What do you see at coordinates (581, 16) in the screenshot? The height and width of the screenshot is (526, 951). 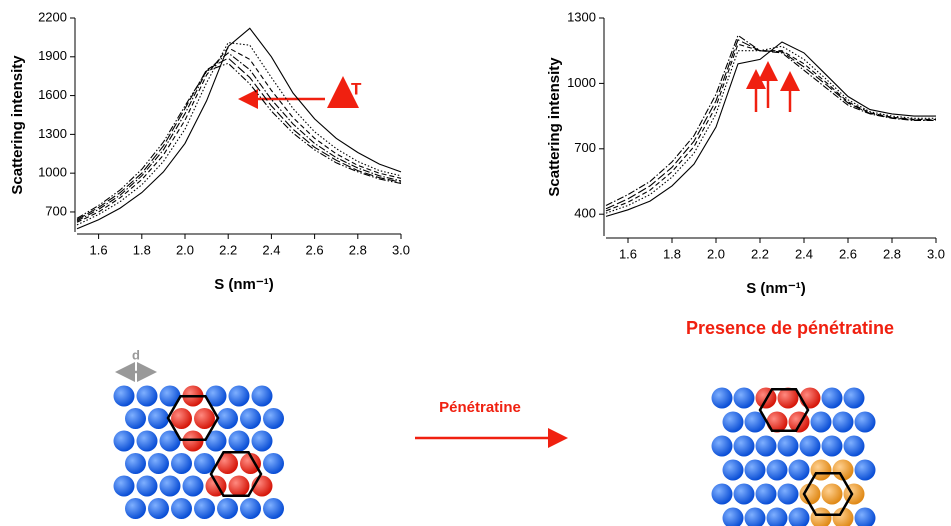 I see `y-tick-label: 1300` at bounding box center [581, 16].